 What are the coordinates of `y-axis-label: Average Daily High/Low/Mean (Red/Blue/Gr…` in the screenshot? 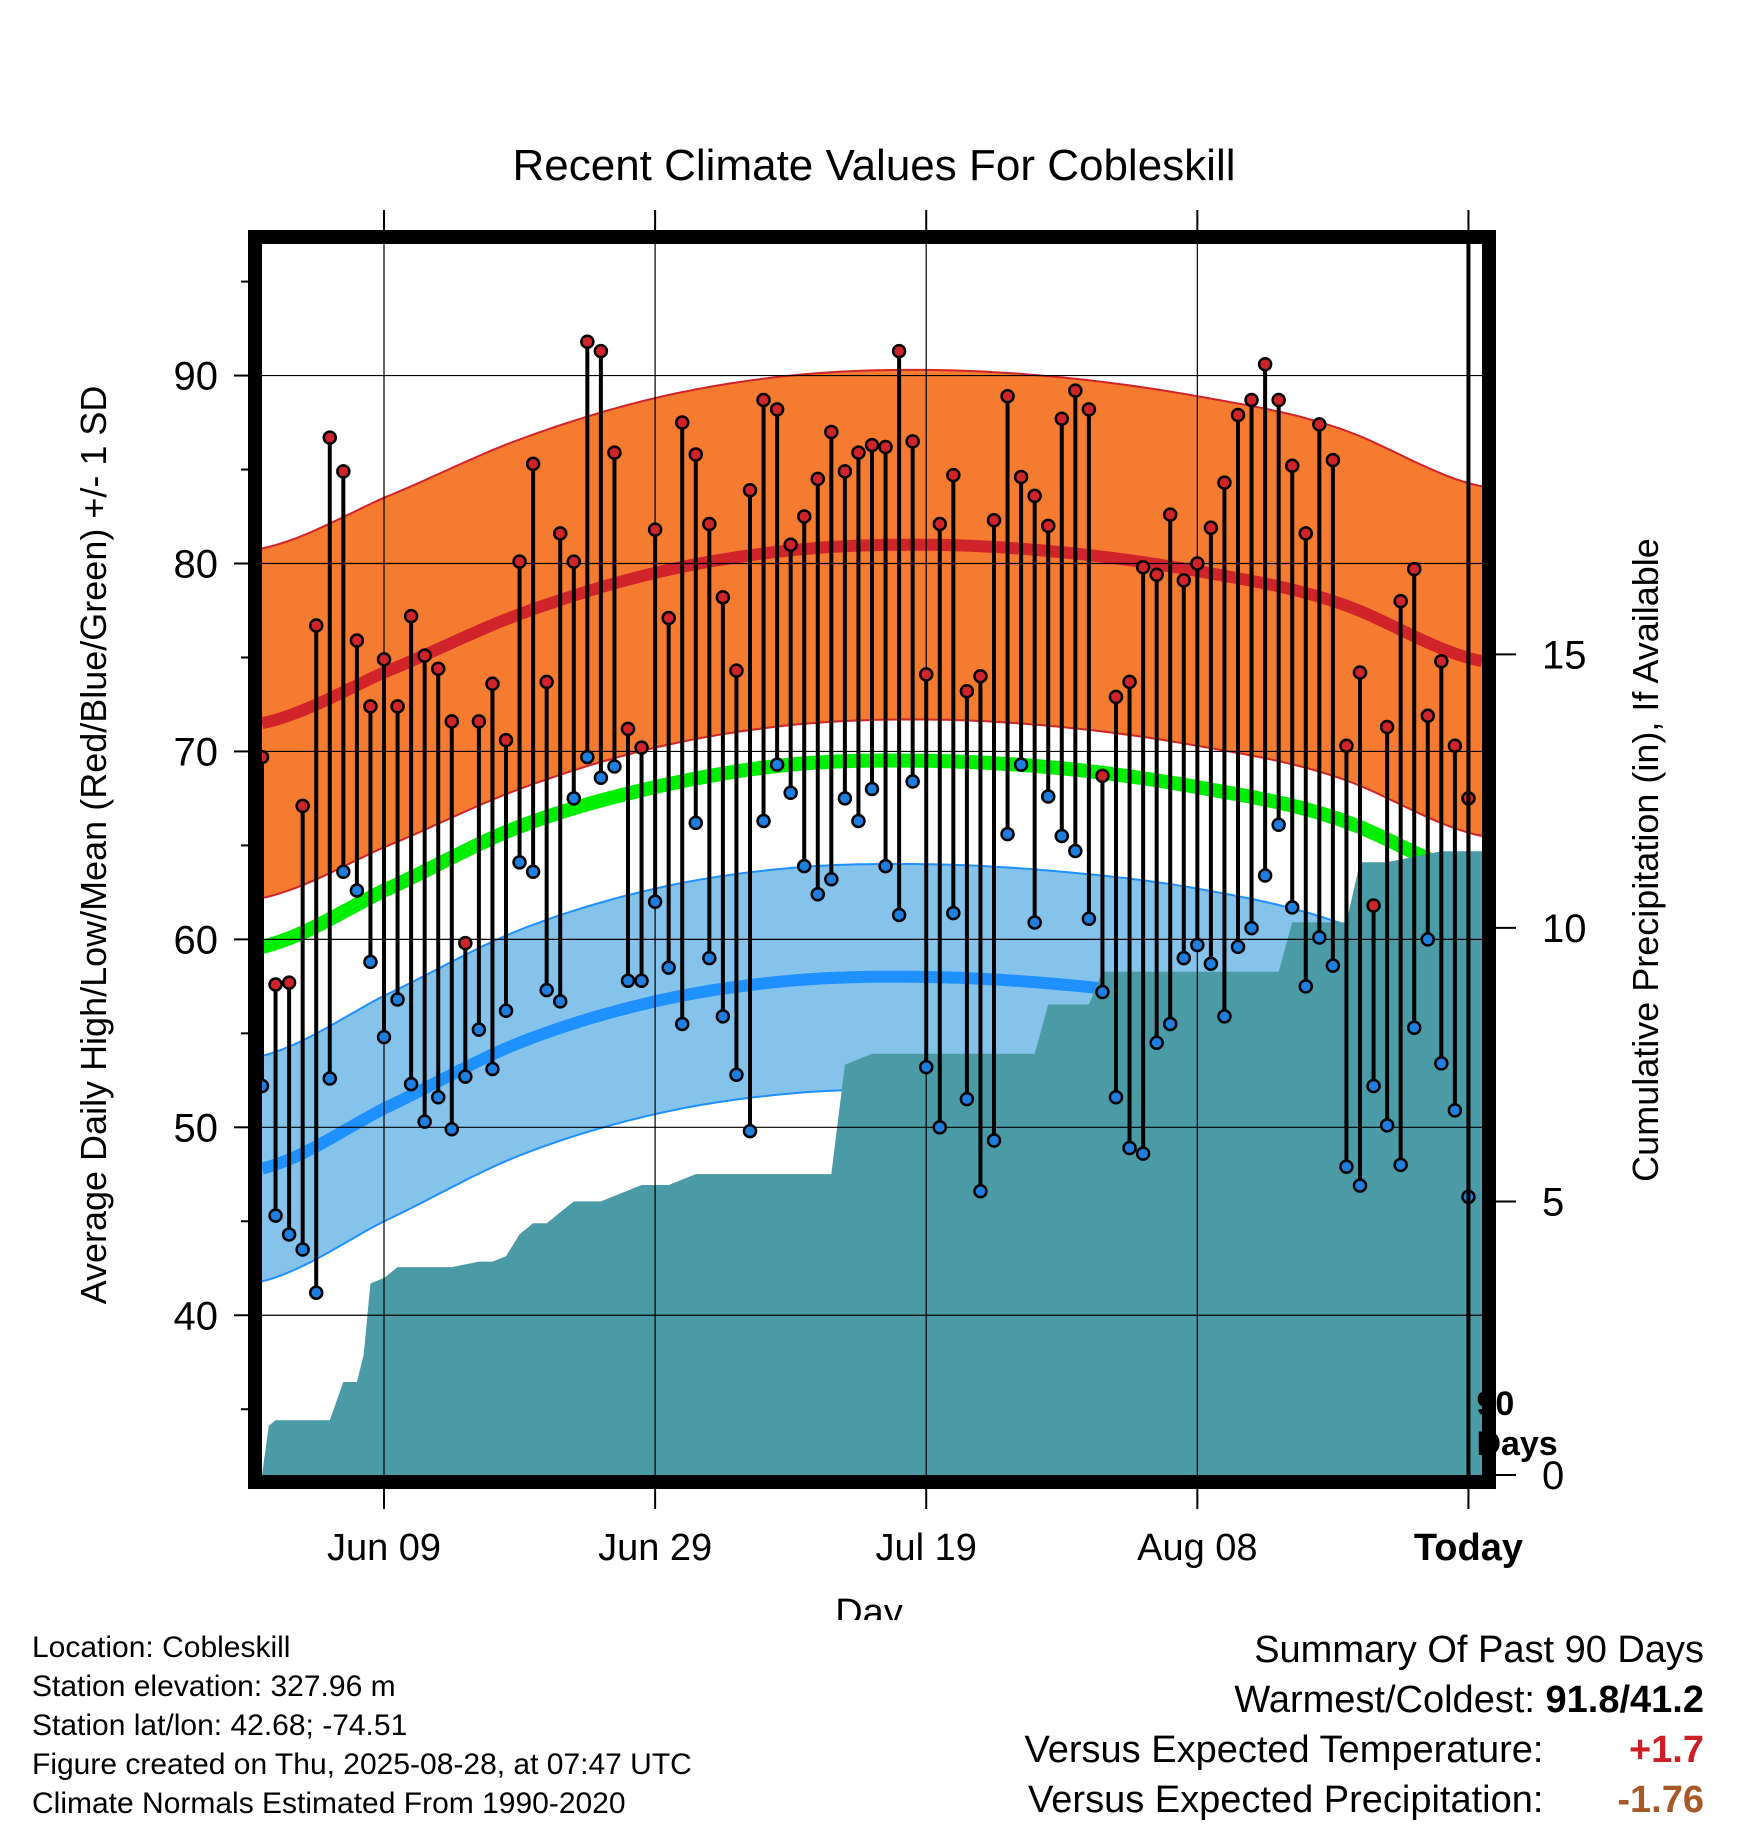 It's located at (93, 845).